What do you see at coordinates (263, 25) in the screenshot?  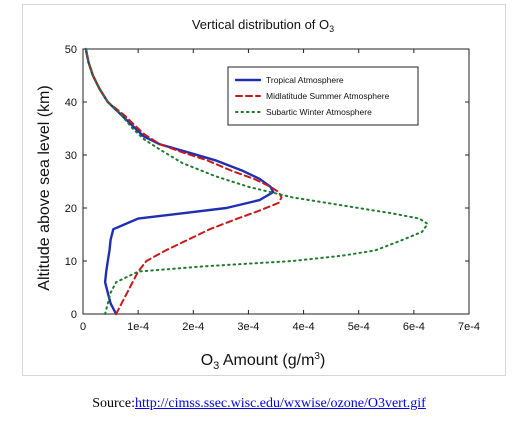 I see `chart-title: Vertical distribution of O3` at bounding box center [263, 25].